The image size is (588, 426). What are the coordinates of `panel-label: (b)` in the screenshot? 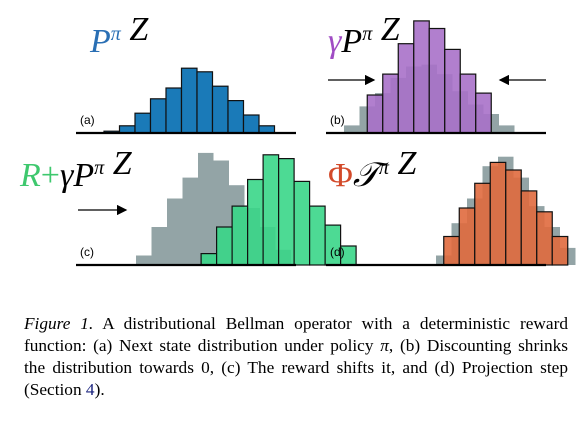 It's located at (337, 120).